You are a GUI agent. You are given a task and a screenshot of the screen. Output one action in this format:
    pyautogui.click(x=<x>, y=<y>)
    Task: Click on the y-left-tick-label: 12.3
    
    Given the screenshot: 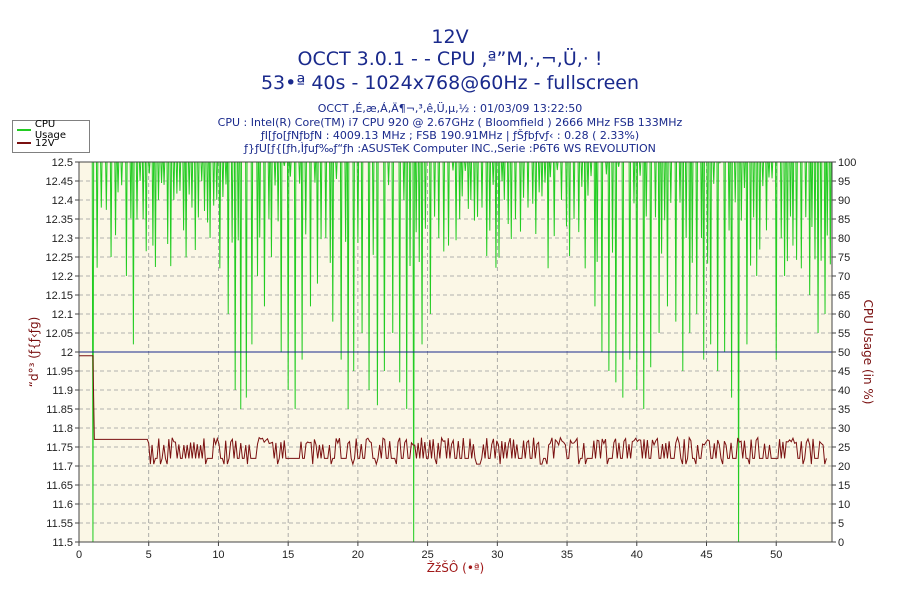 What is the action you would take?
    pyautogui.click(x=62, y=239)
    